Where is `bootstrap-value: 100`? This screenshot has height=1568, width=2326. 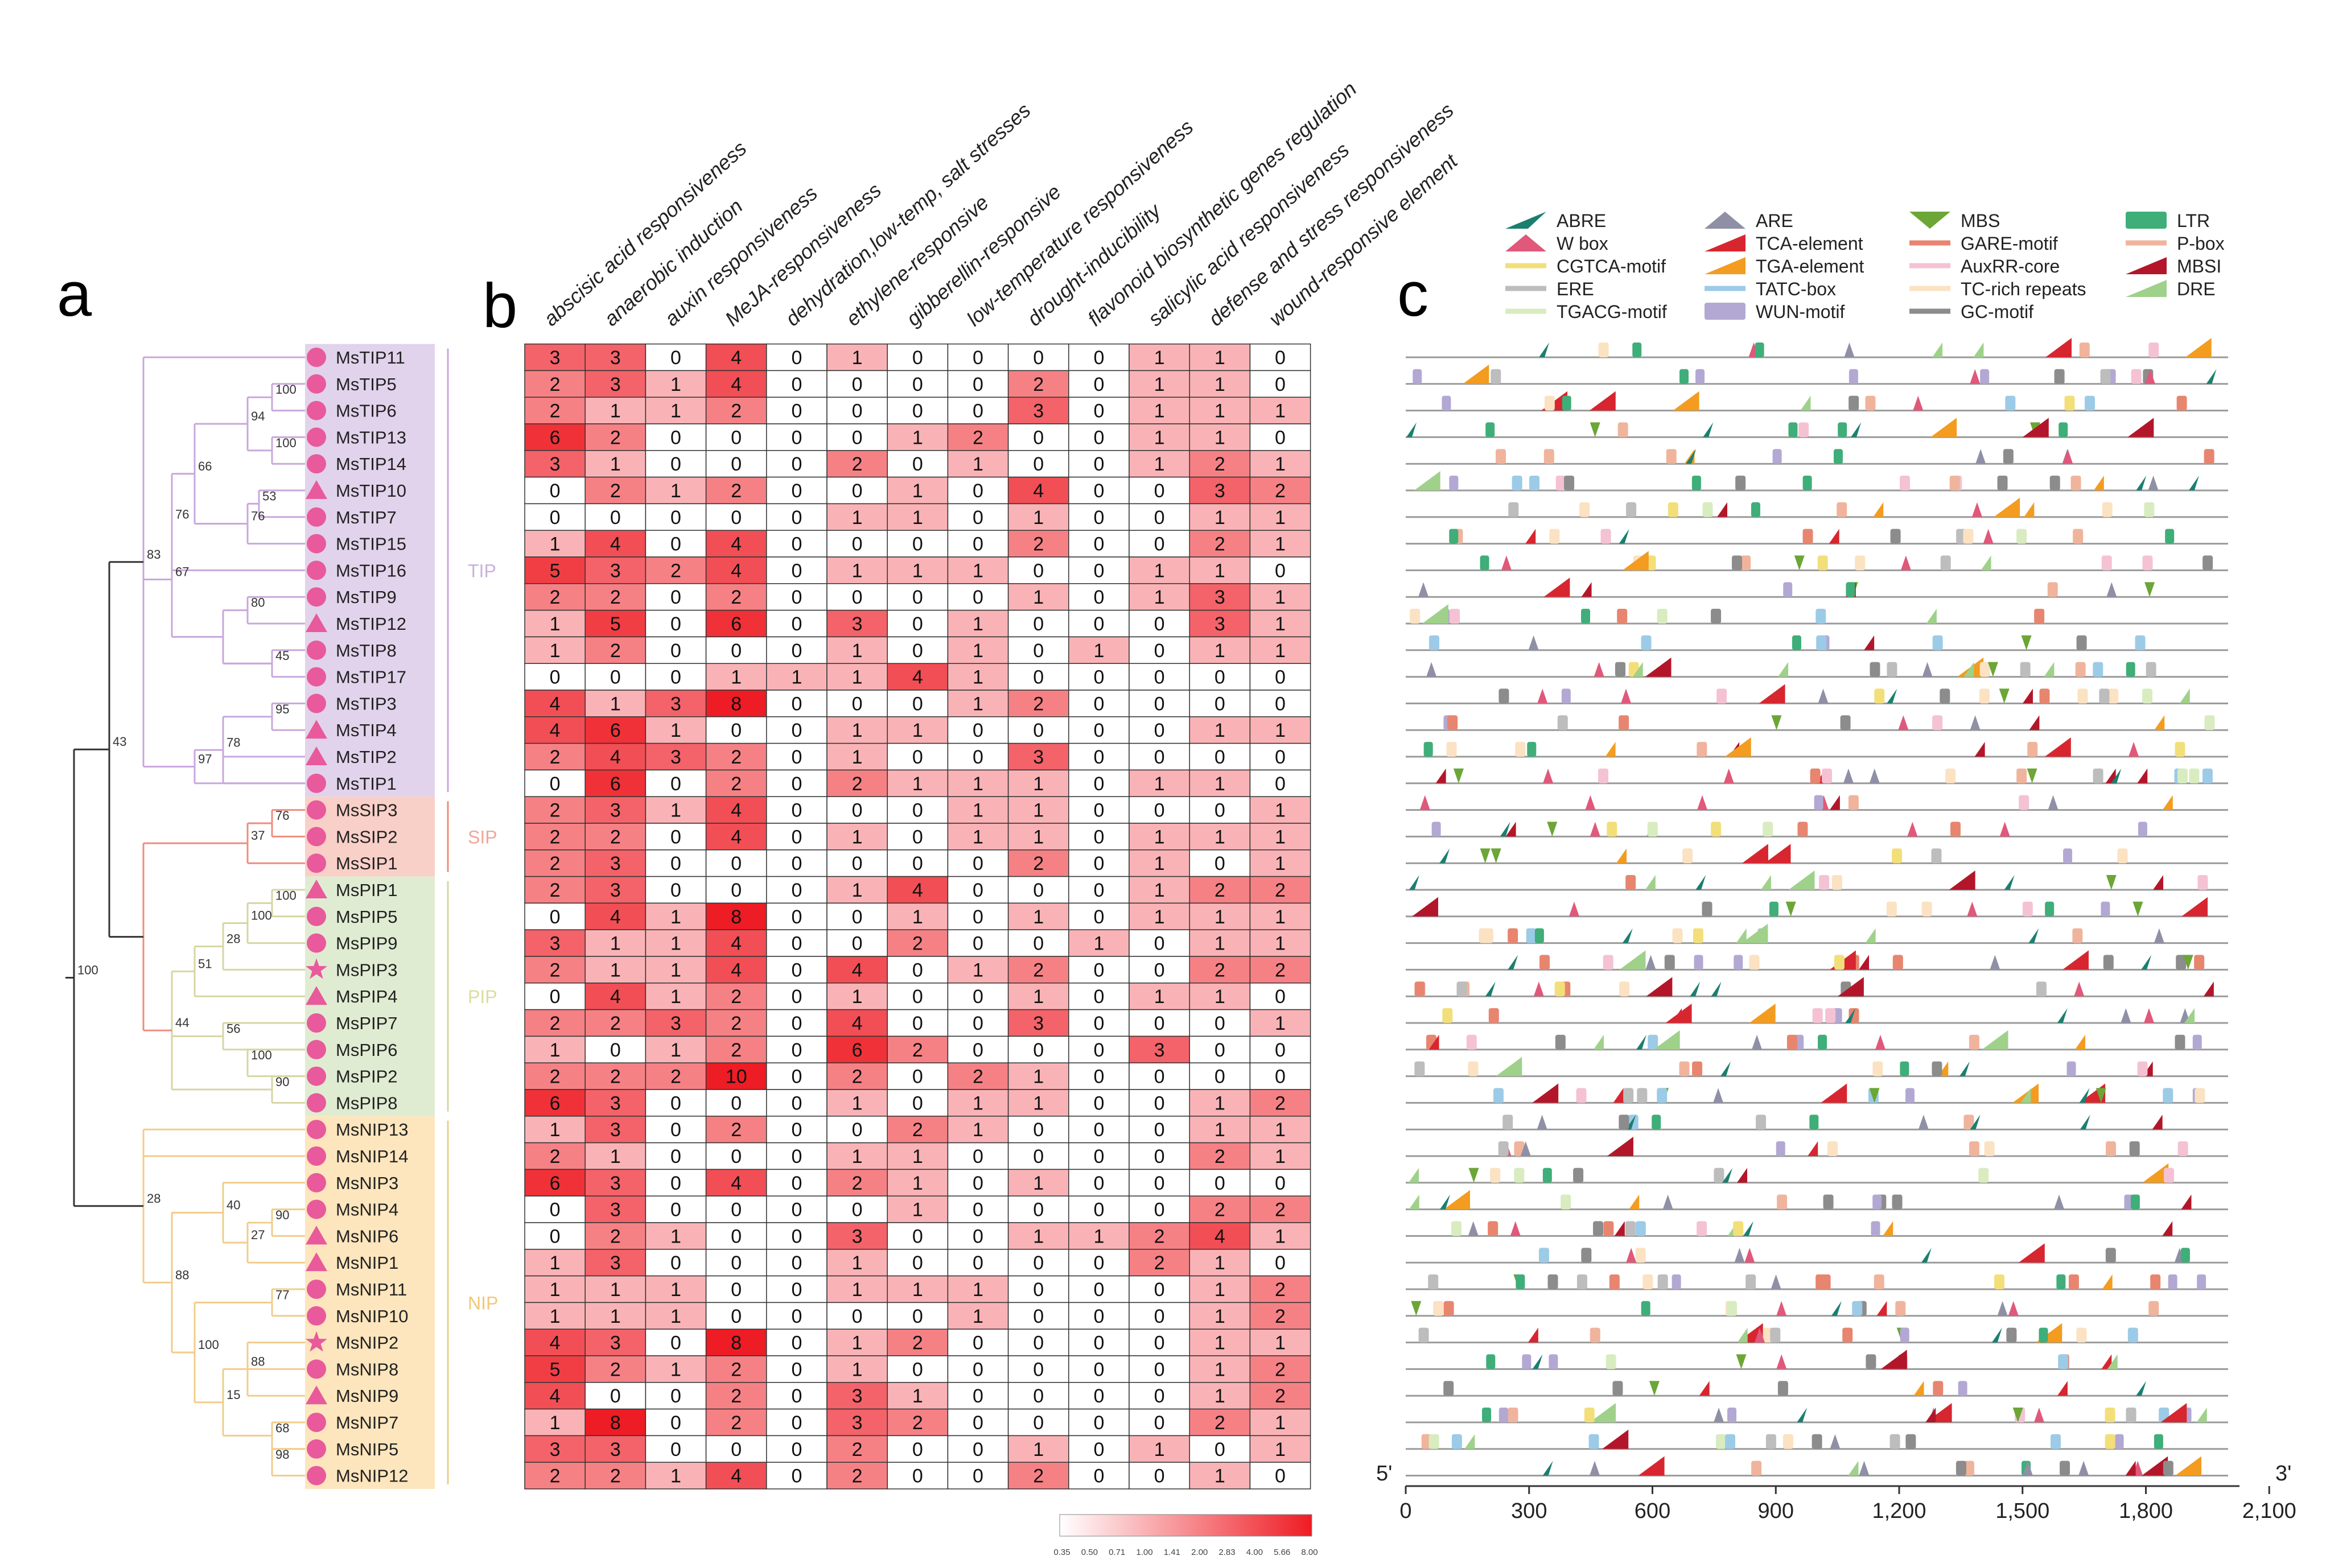 bootstrap-value: 100 is located at coordinates (286, 443).